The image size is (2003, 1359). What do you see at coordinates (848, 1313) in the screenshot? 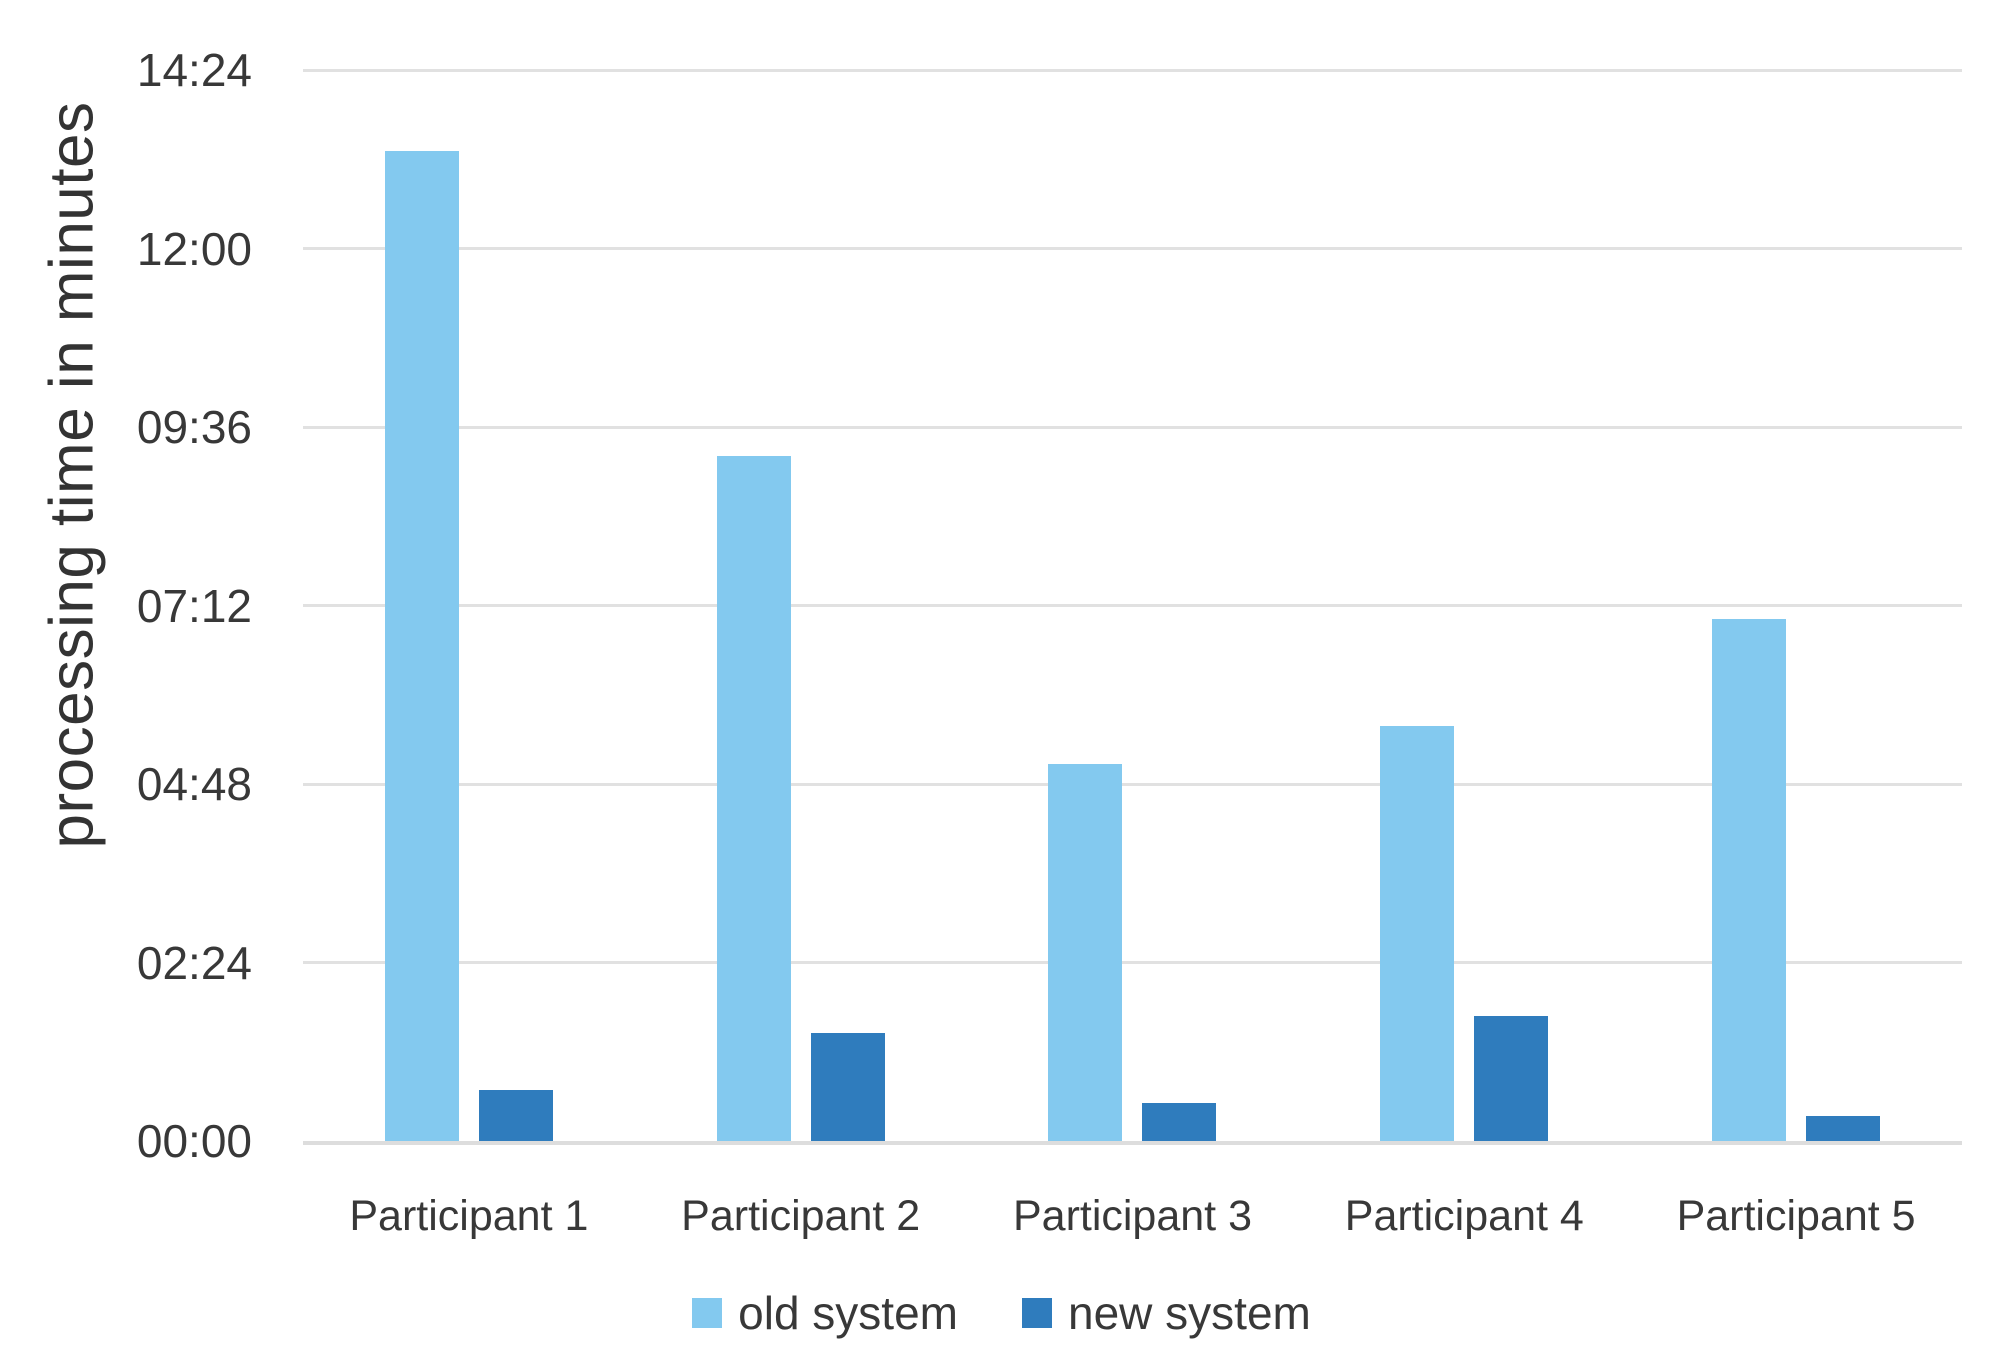
I see `legend-label-old-system: old system` at bounding box center [848, 1313].